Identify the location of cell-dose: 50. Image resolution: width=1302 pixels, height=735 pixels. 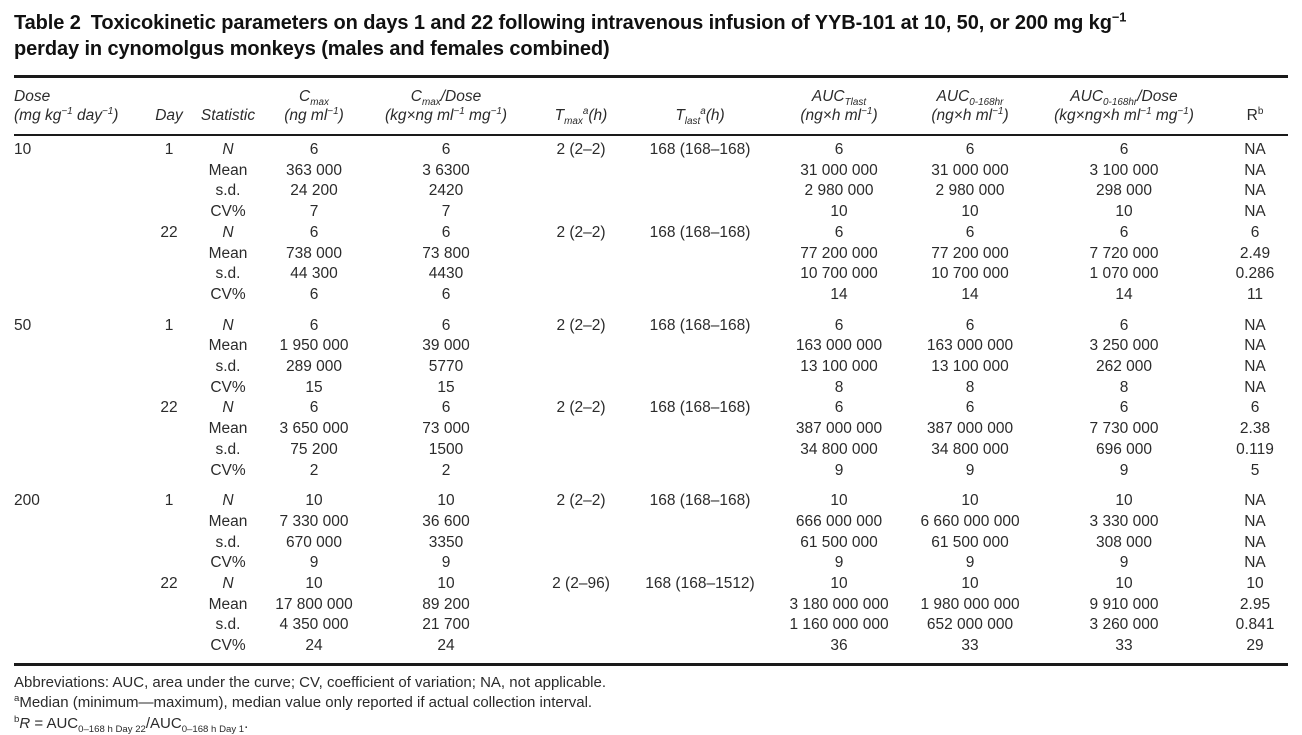
(23, 325).